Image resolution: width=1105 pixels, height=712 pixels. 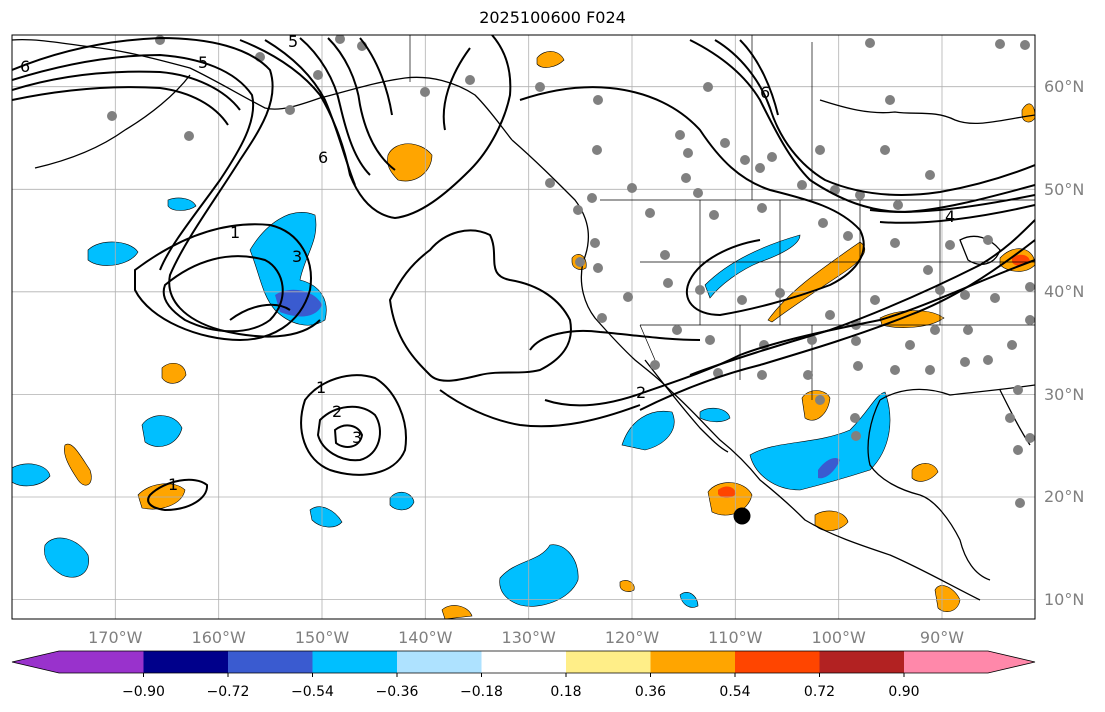 I want to click on colorbar, so click(x=523, y=663).